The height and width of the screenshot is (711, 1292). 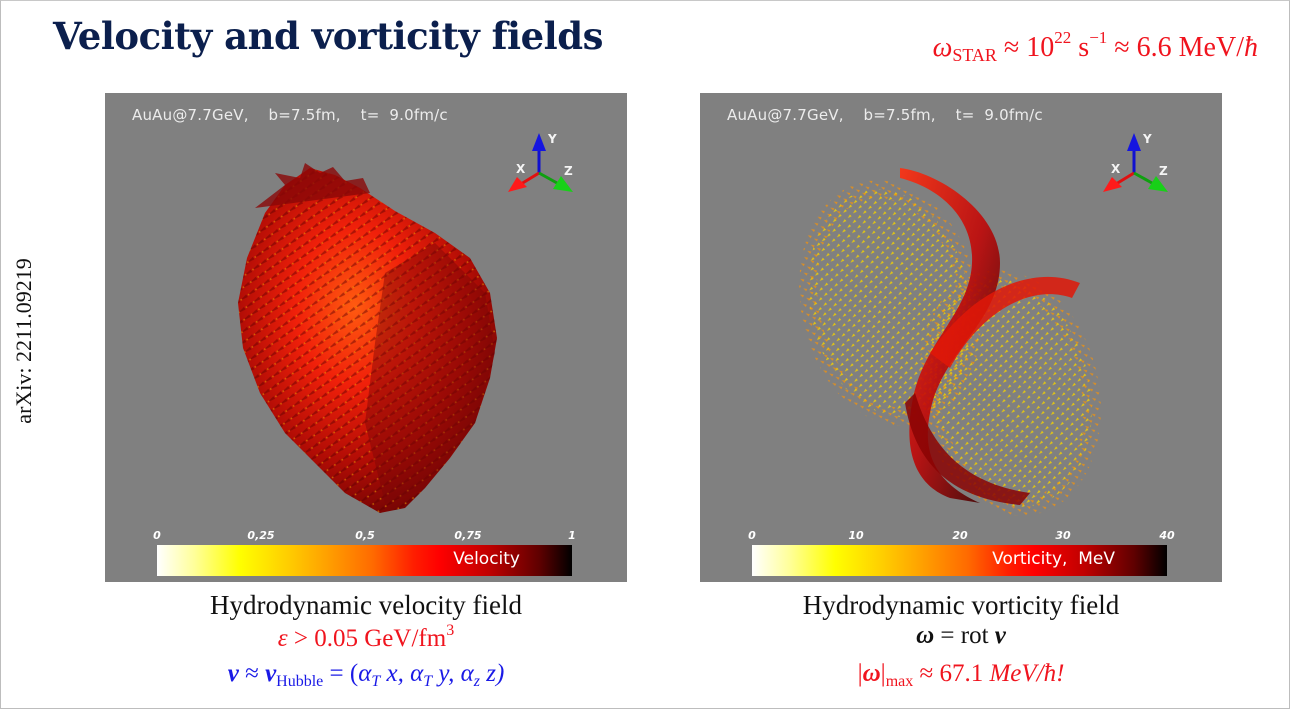 I want to click on approx-value-2: ≈ 6.6 MeV/, so click(x=1175, y=47).